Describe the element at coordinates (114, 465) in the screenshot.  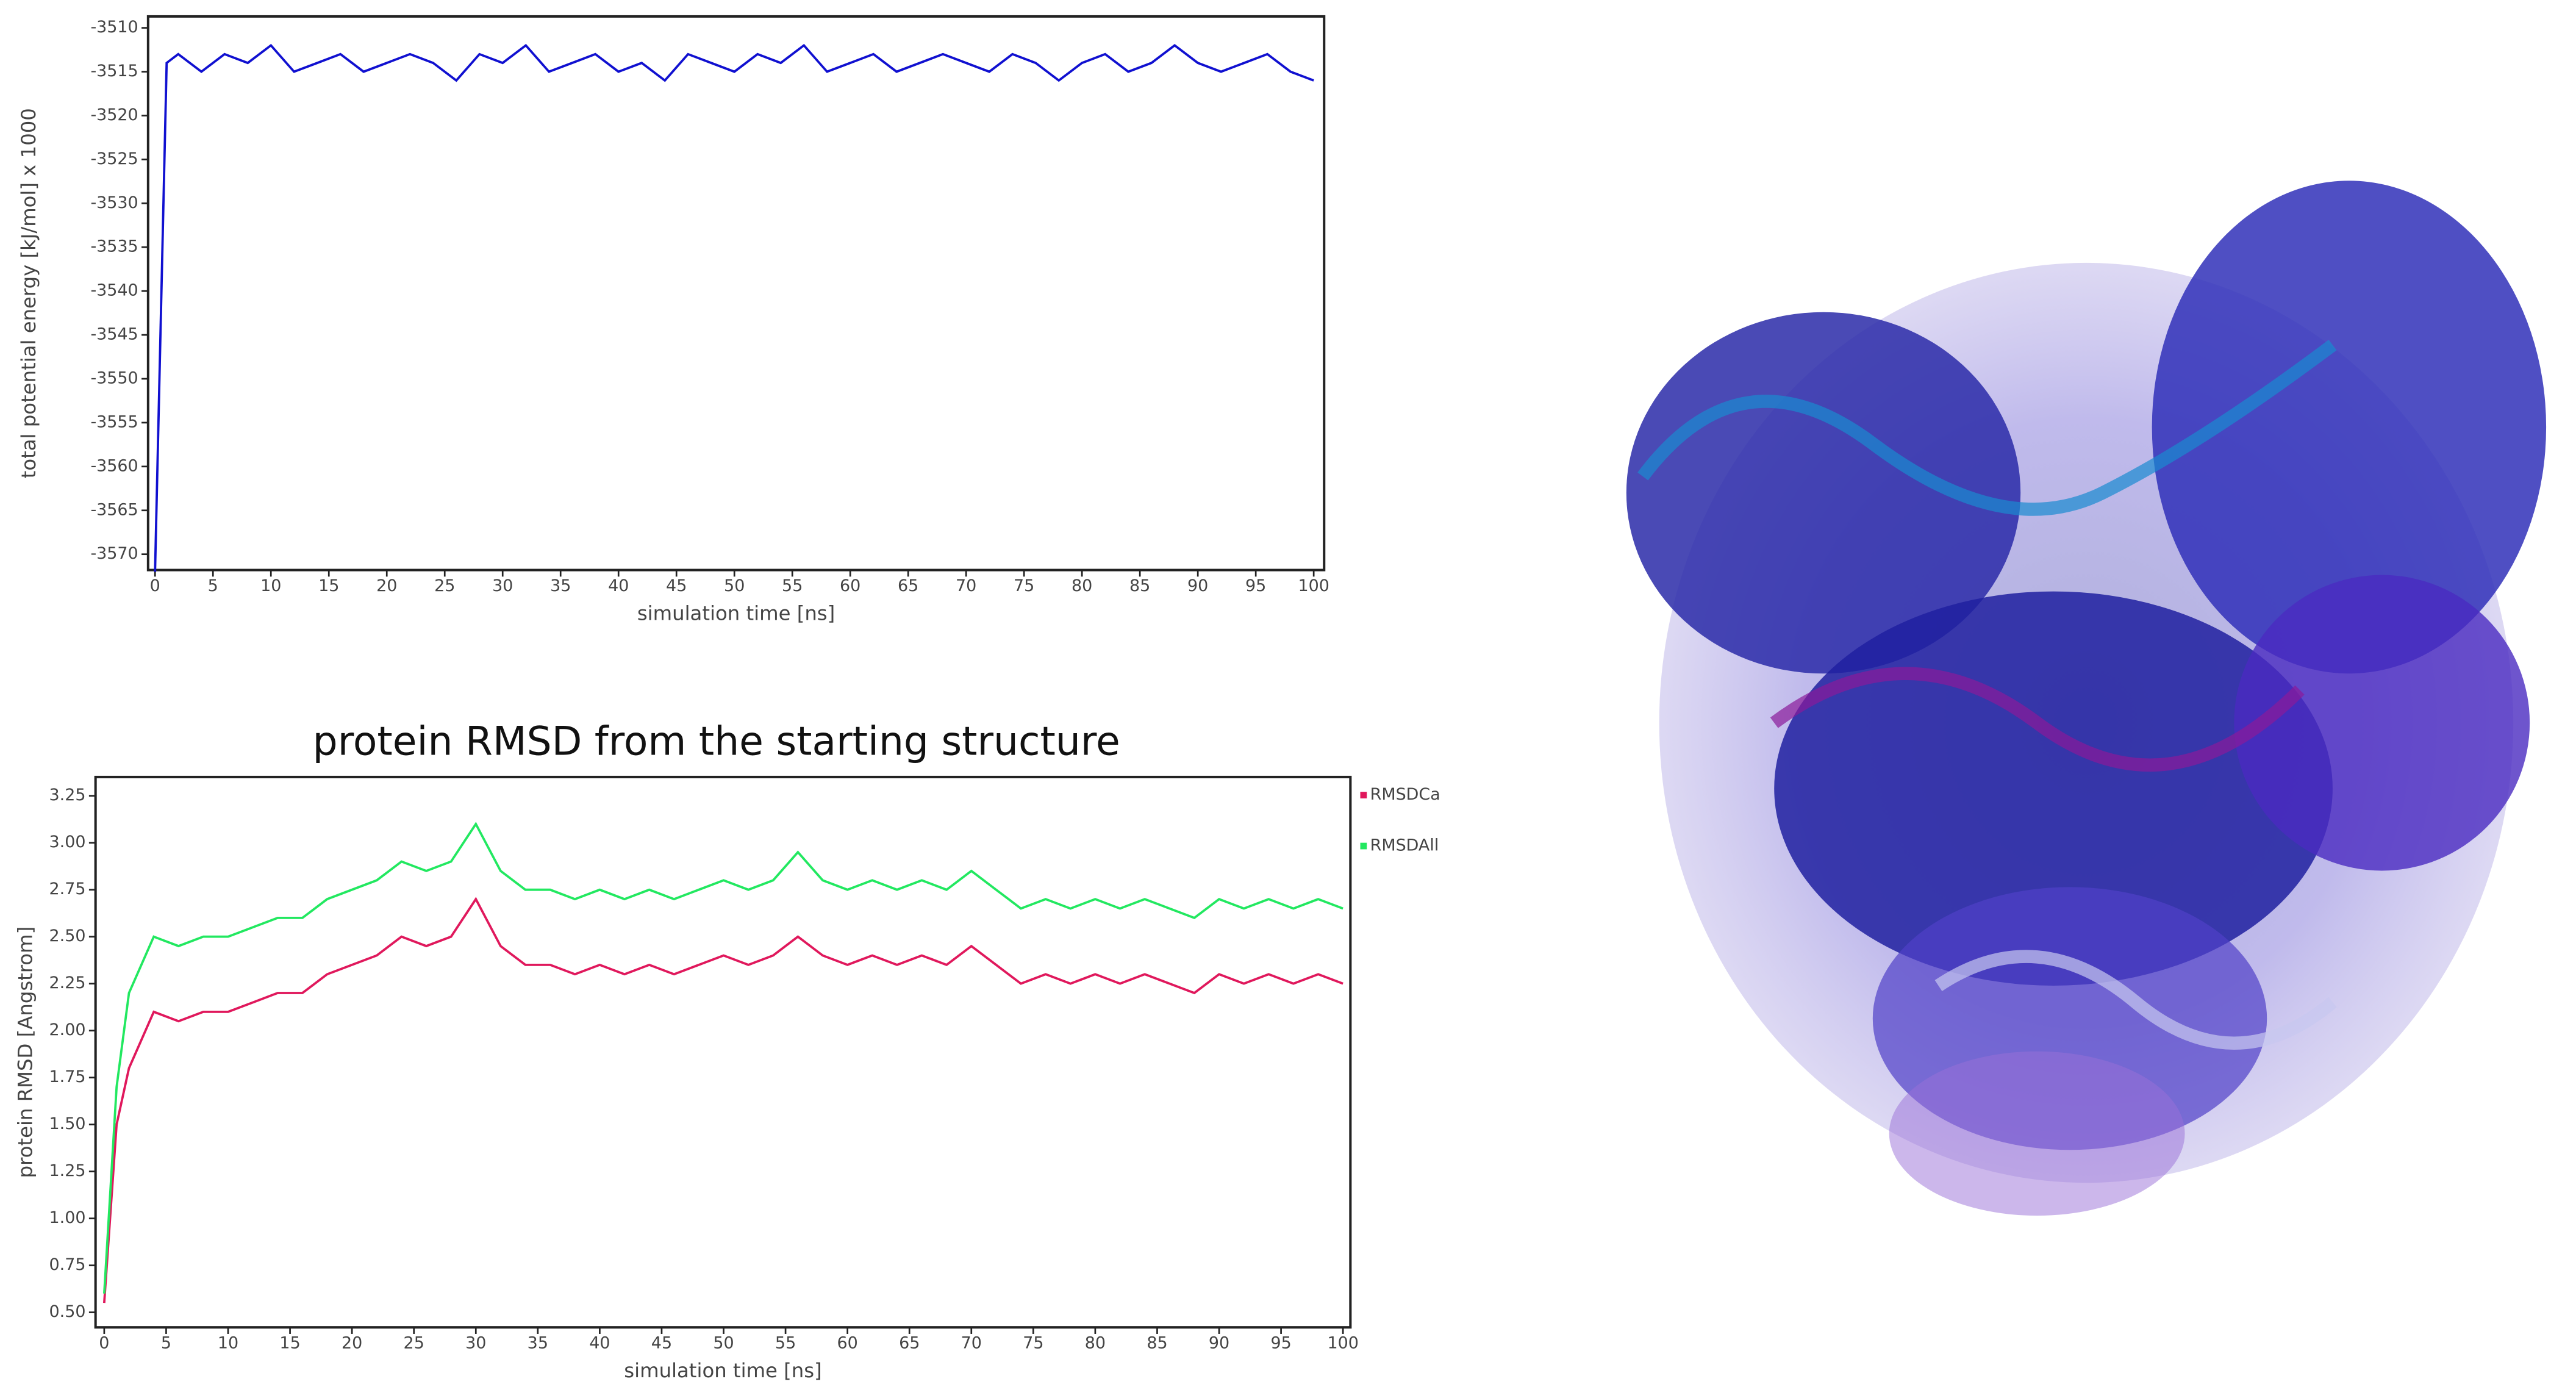
I see `y-tick-label: -3560` at that location.